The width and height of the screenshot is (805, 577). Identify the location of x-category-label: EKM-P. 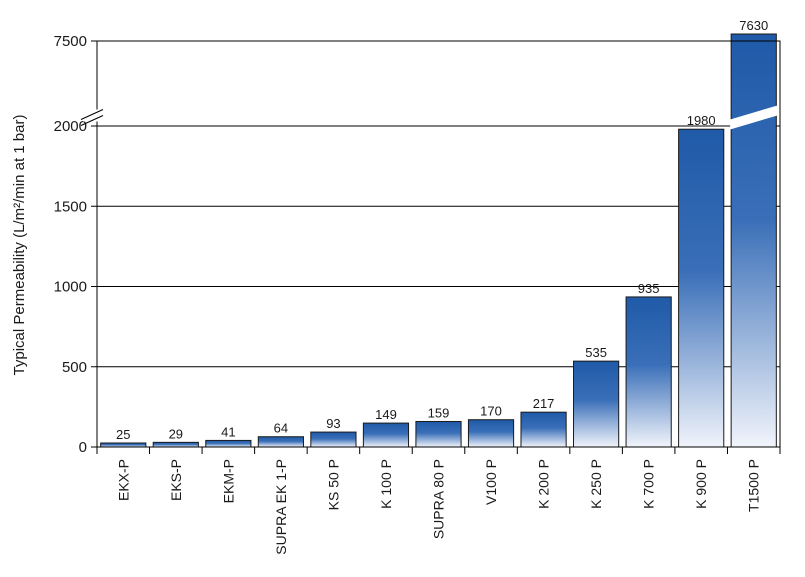
(228, 481).